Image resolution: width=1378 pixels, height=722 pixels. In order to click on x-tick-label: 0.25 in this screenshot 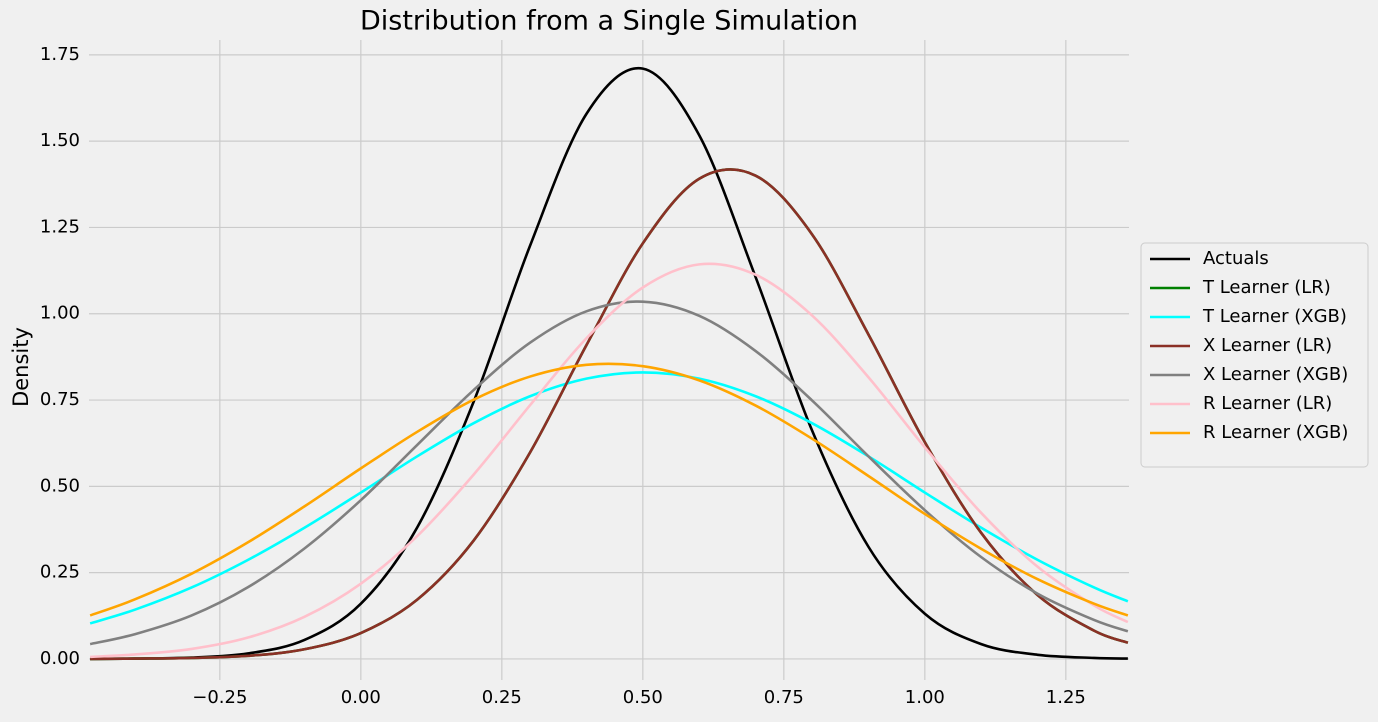, I will do `click(502, 697)`.